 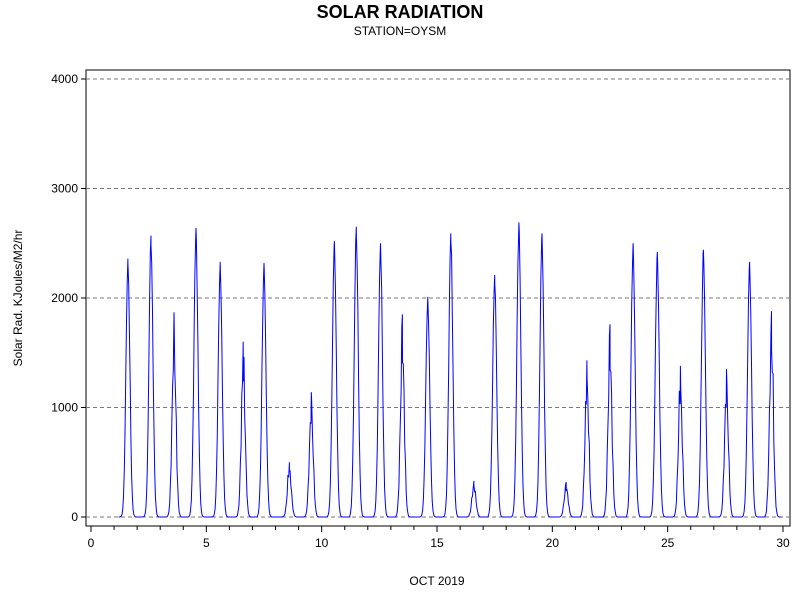 What do you see at coordinates (783, 543) in the screenshot?
I see `x-tick-label: 30` at bounding box center [783, 543].